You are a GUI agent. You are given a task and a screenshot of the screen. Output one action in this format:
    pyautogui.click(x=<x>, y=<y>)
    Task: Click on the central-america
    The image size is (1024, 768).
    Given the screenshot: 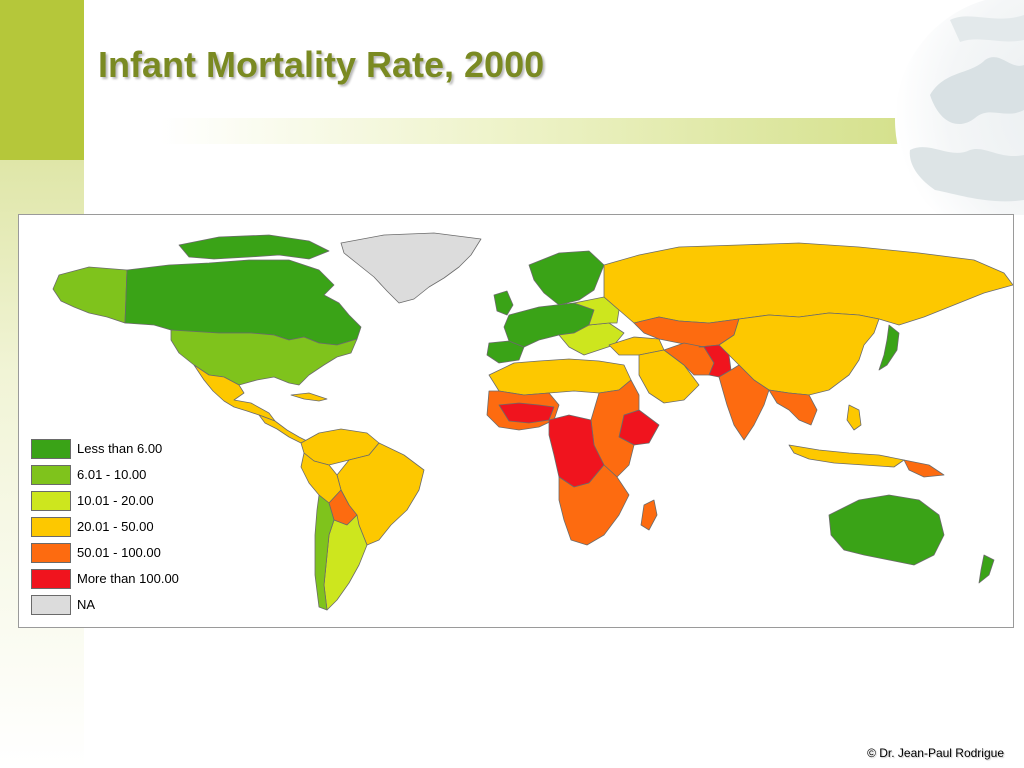 What is the action you would take?
    pyautogui.click(x=283, y=429)
    